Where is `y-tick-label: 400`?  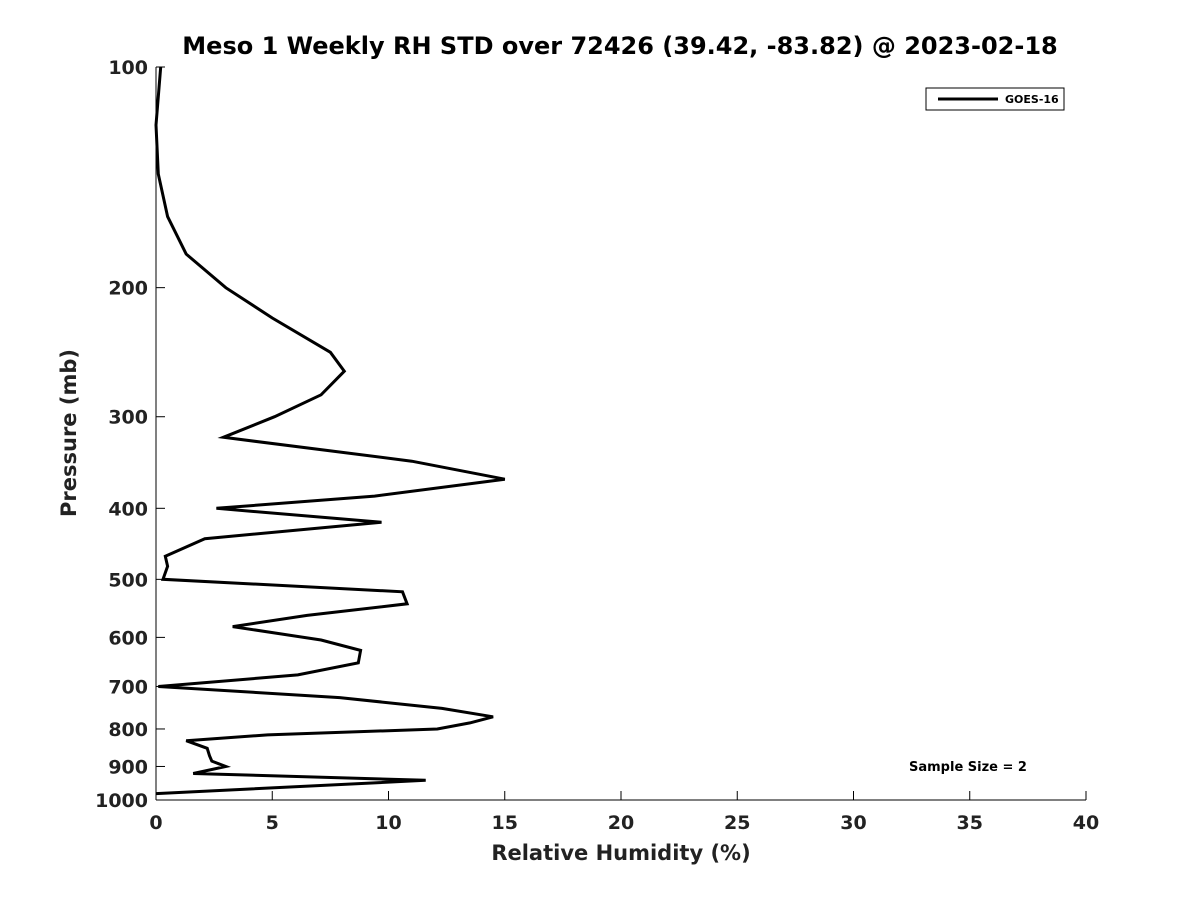 y-tick-label: 400 is located at coordinates (128, 509).